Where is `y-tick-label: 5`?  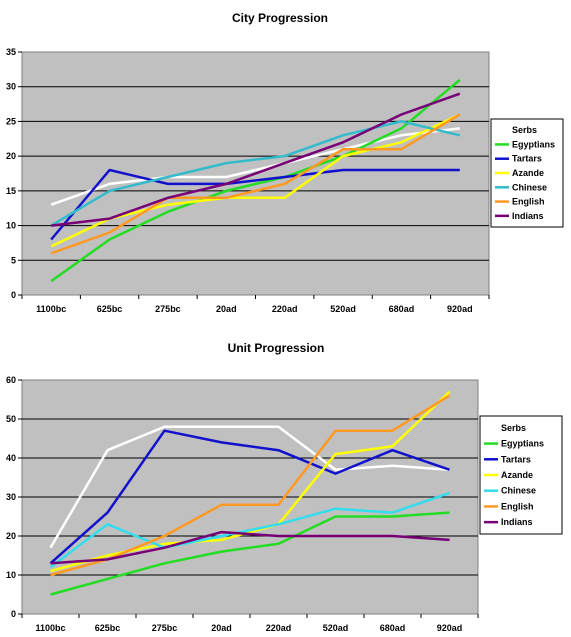 y-tick-label: 5 is located at coordinates (13, 260).